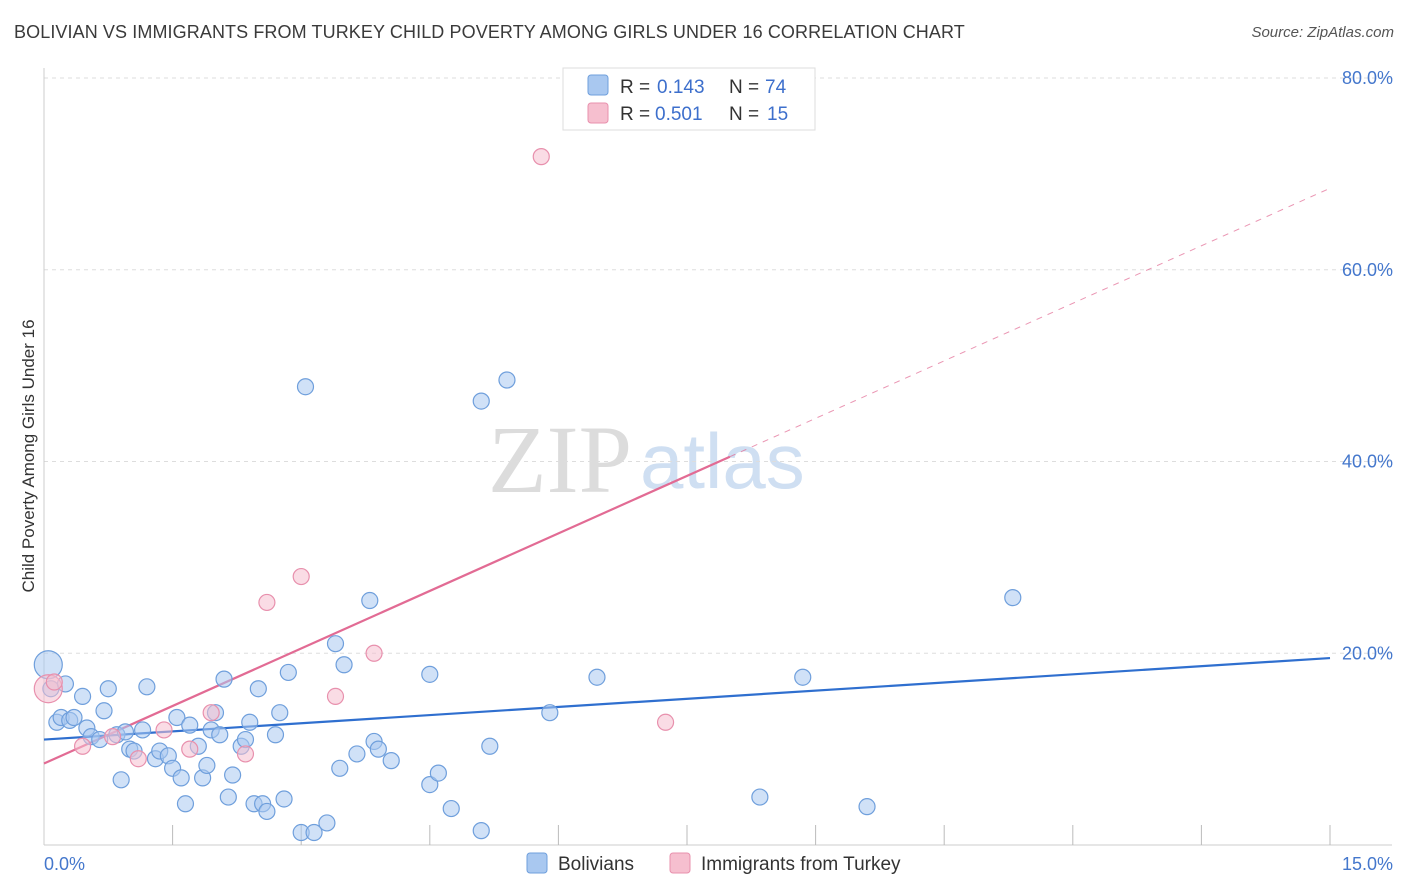  Describe the element at coordinates (1367, 864) in the screenshot. I see `x-tick-label-1: 15.0%` at that location.